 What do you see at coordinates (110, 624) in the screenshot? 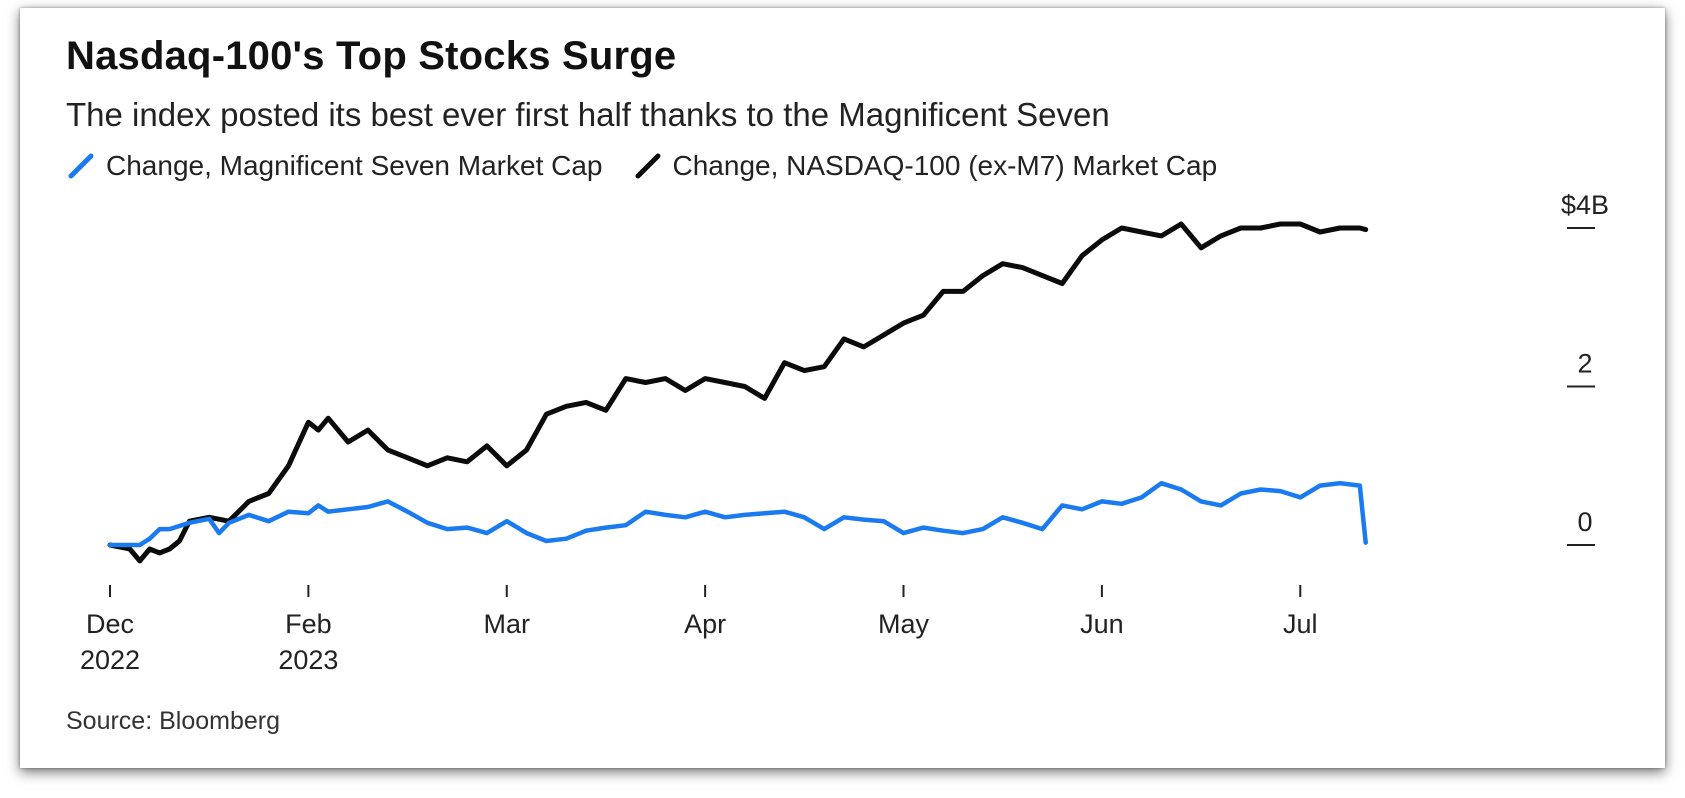
I see `x-tick-label-0: Dec` at bounding box center [110, 624].